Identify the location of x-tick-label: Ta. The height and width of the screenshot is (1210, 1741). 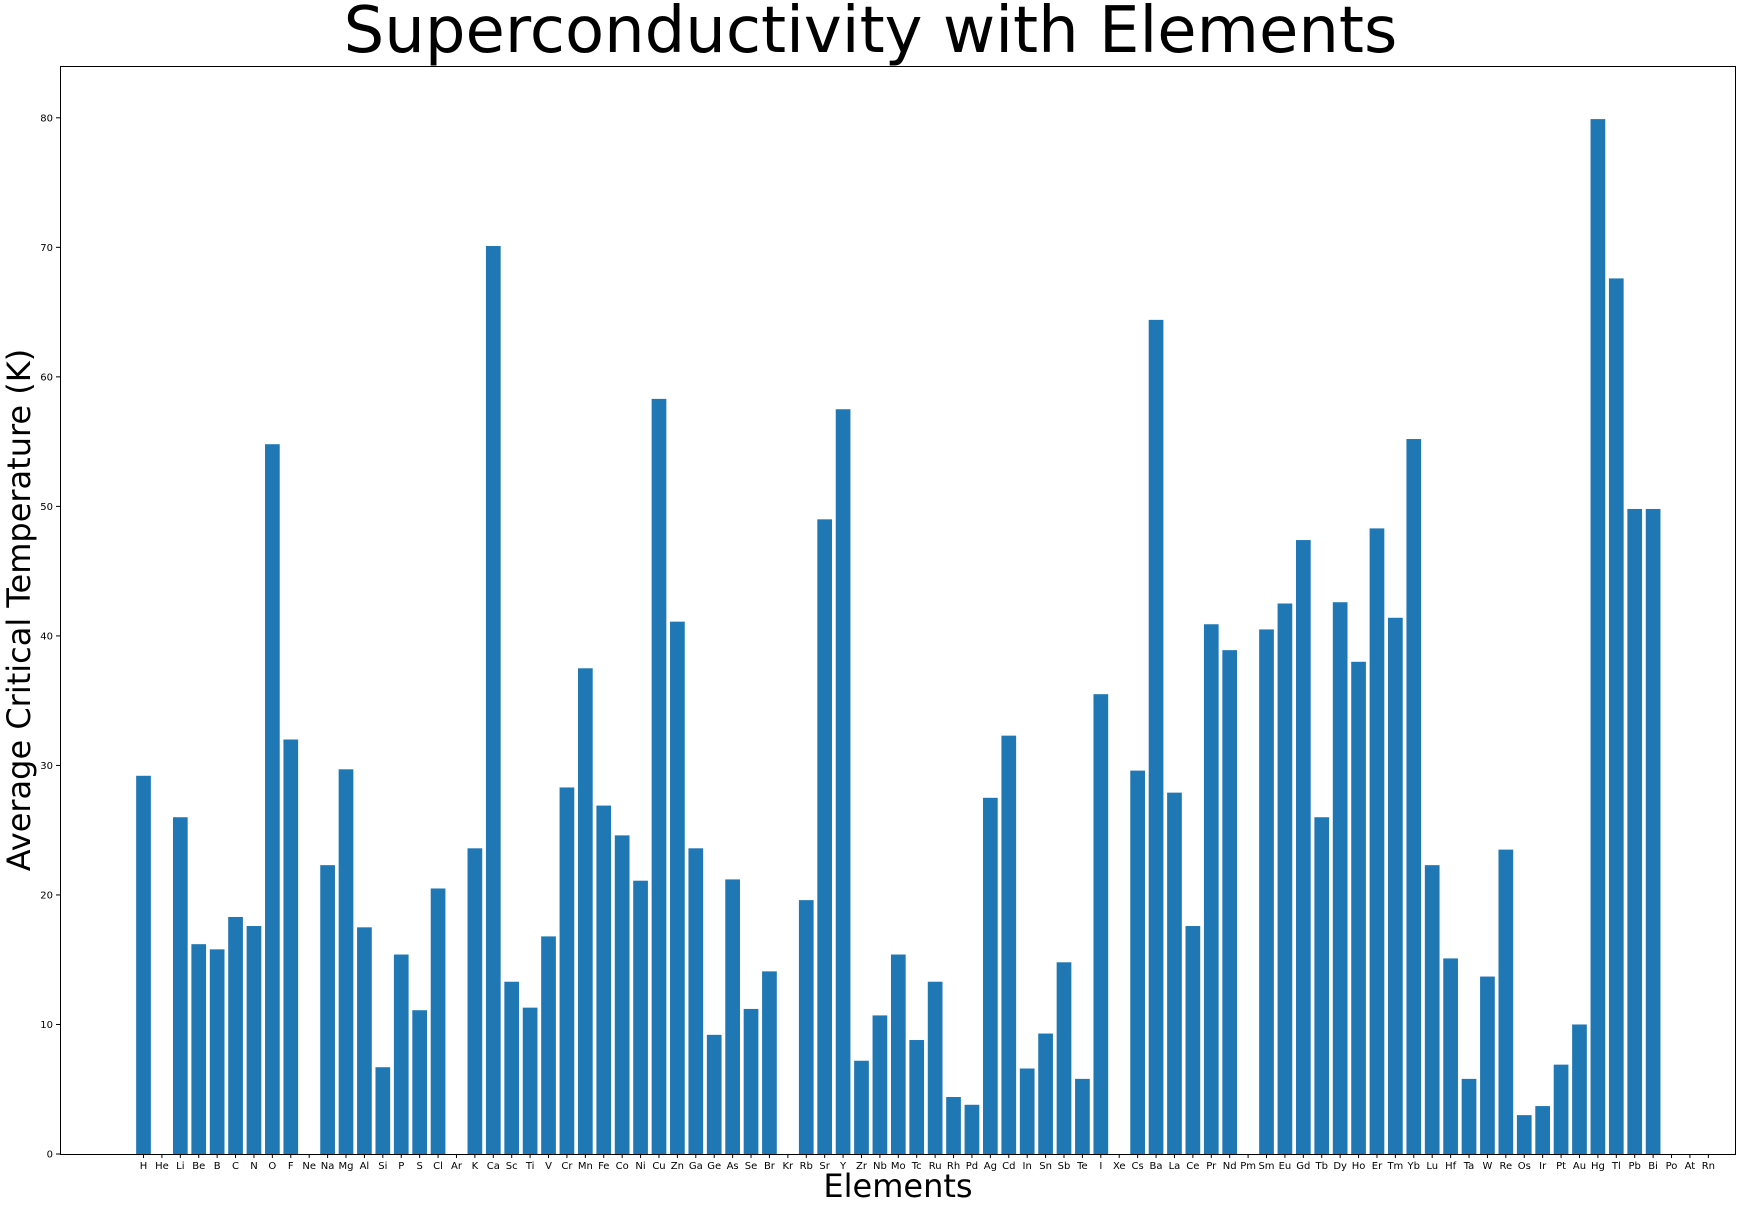
(1469, 1166).